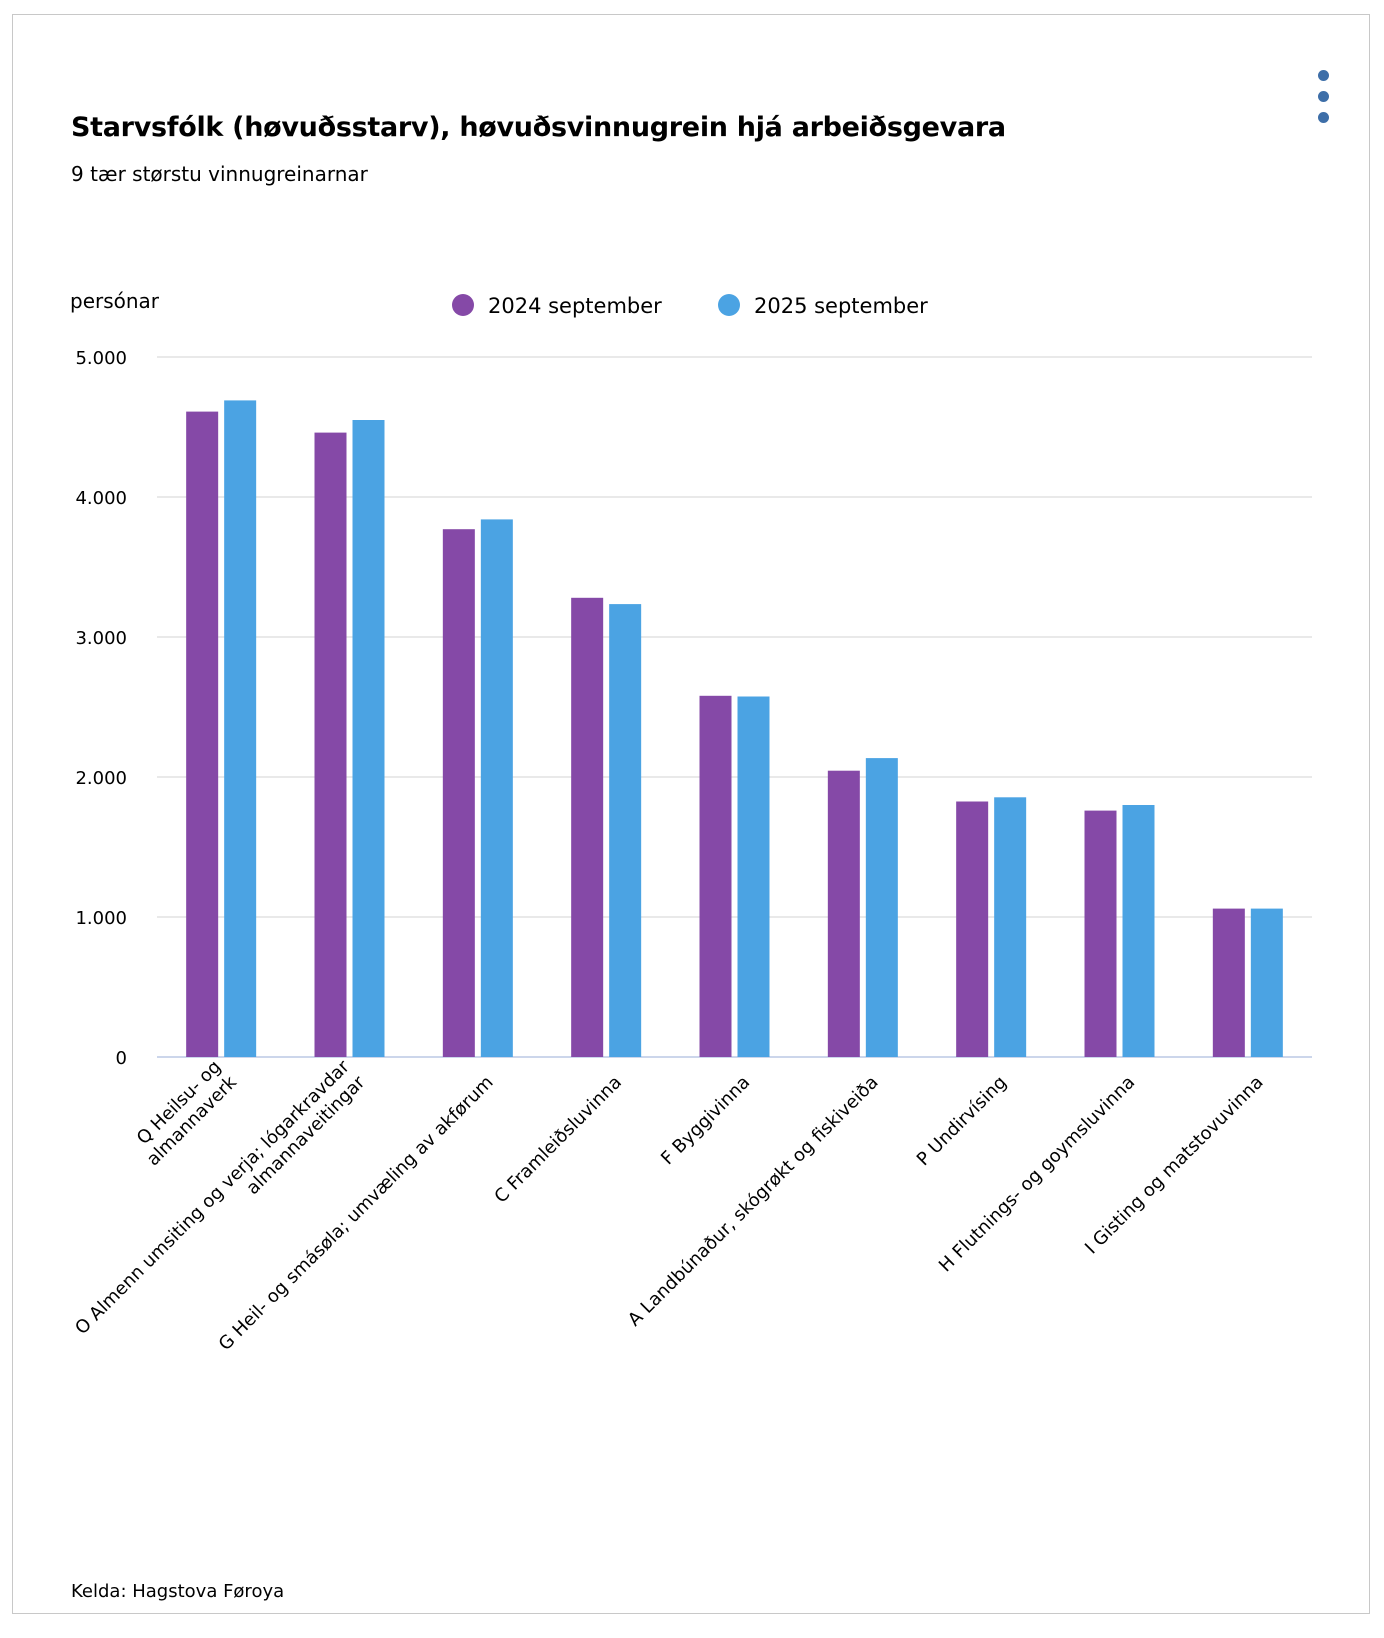  What do you see at coordinates (356, 1213) in the screenshot?
I see `x-tick-label: G Heil- og smásøla; umvæling av akførum` at bounding box center [356, 1213].